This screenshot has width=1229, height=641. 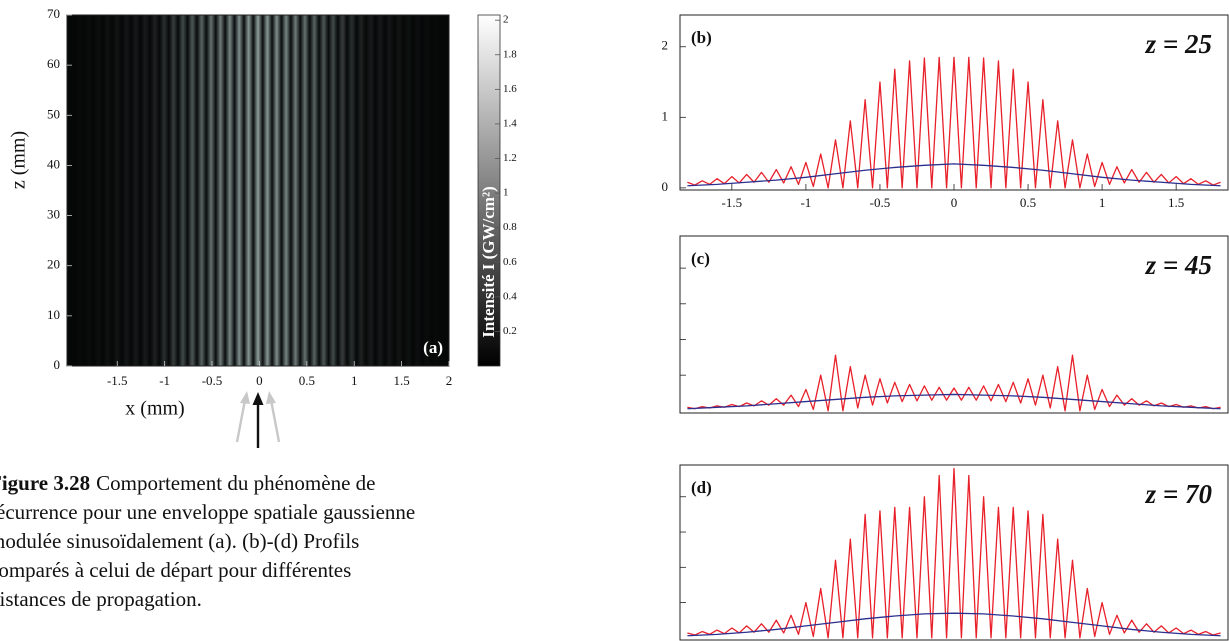 I want to click on y-tick-label: 70, so click(x=53, y=13).